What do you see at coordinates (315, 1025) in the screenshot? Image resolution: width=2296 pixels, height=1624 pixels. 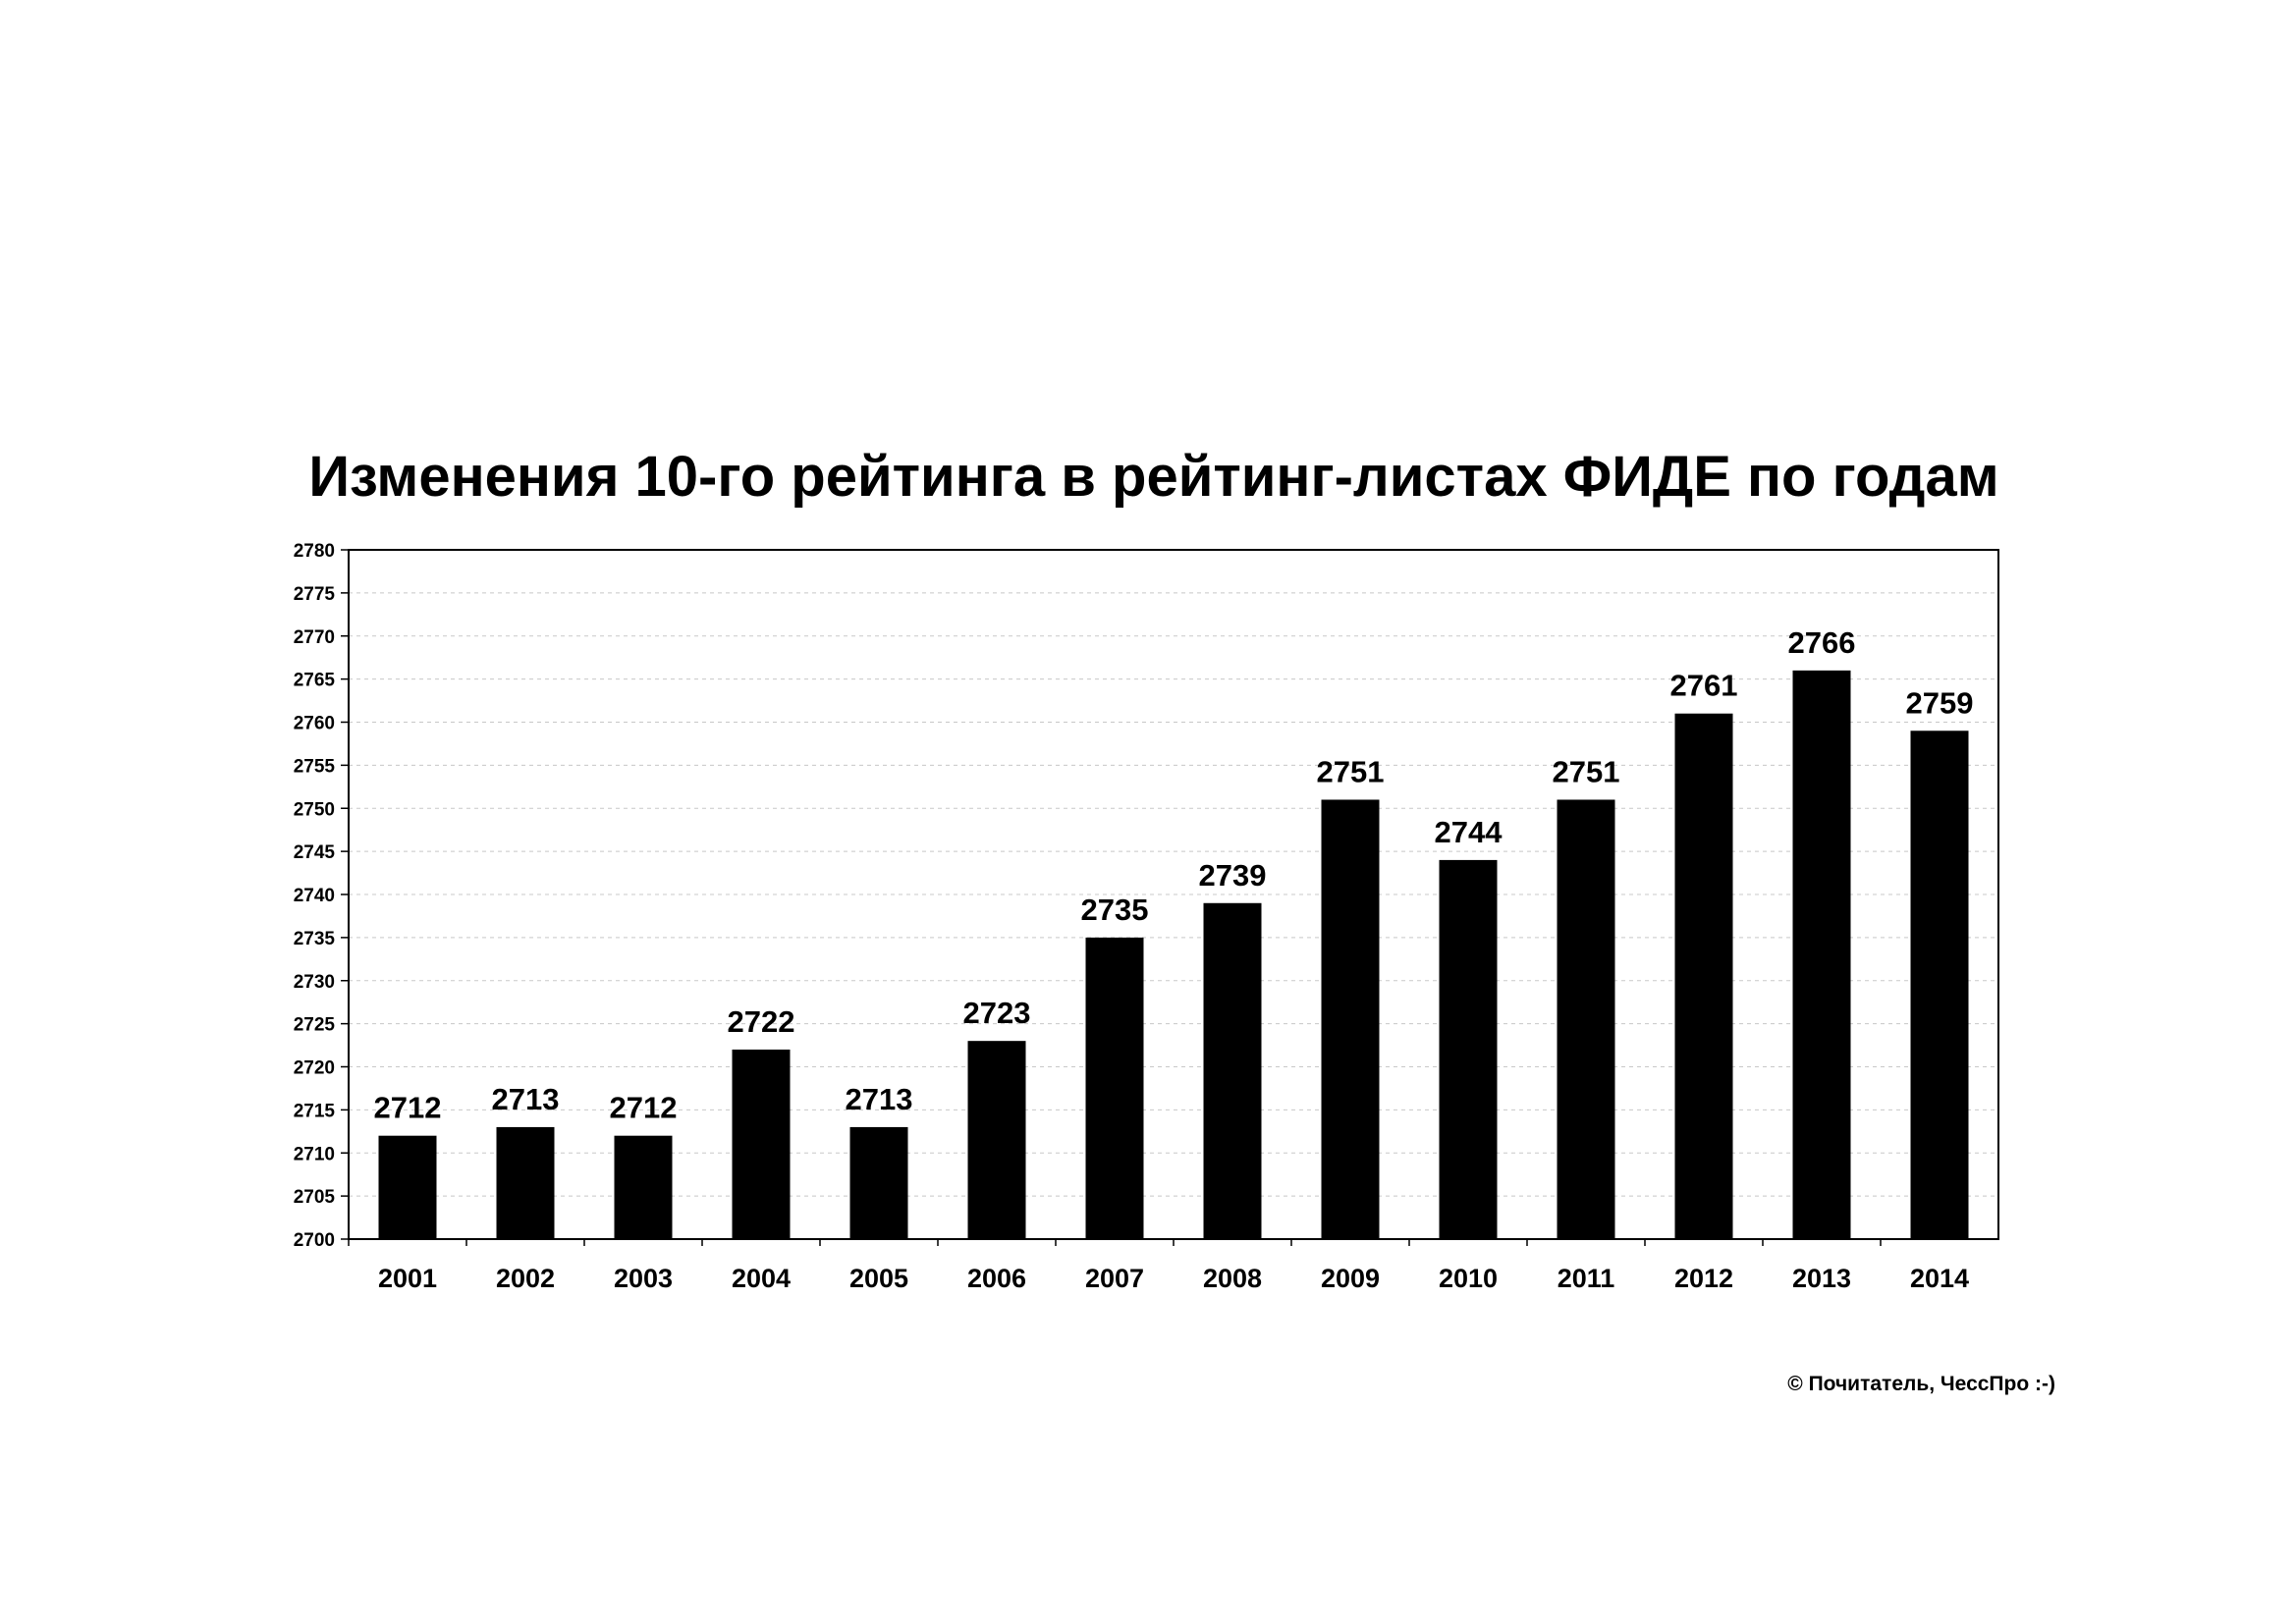 I see `y-tick-label: 2725` at bounding box center [315, 1025].